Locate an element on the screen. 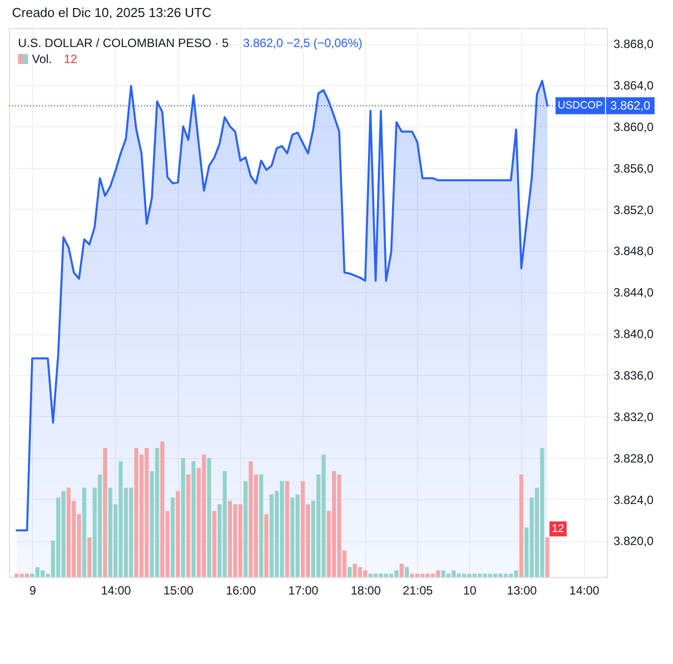  x-tick-label: 15:00 is located at coordinates (178, 591).